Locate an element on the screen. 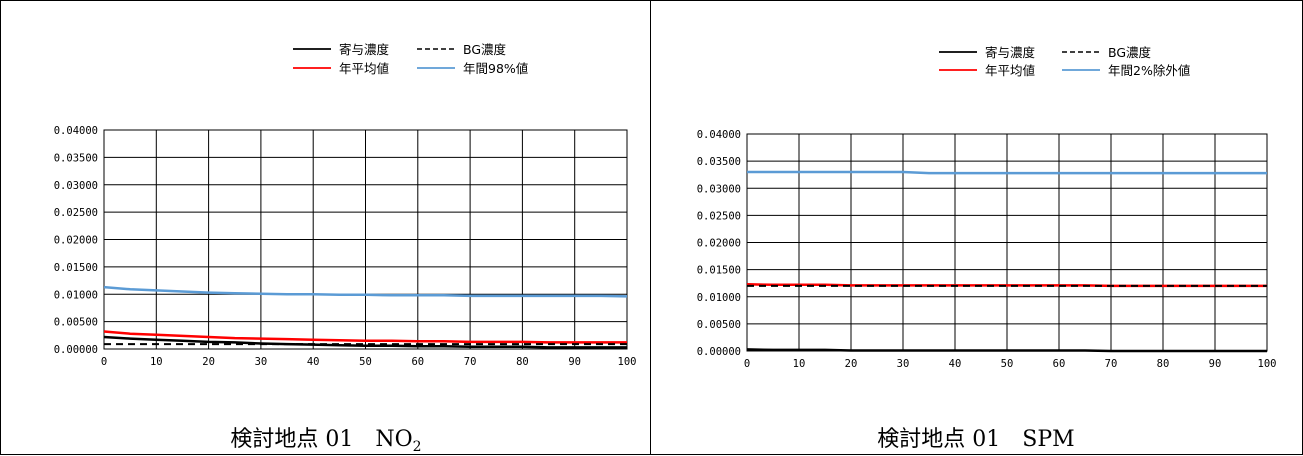 Image resolution: width=1303 pixels, height=456 pixels. caption-subscript: 2 is located at coordinates (417, 447).